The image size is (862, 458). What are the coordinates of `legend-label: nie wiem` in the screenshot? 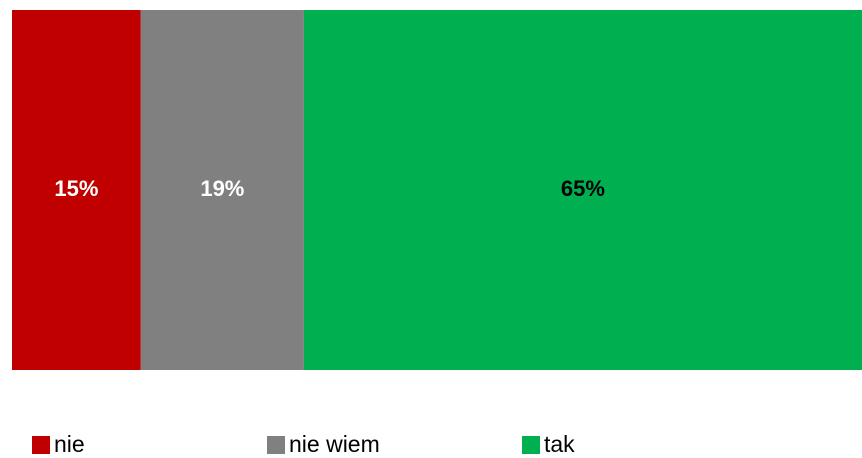 It's located at (334, 444).